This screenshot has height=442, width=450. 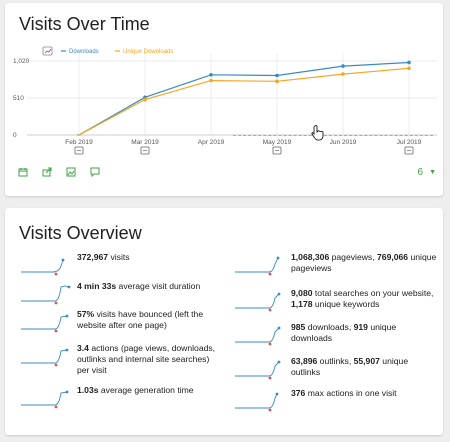 I want to click on y-tick-label: 510, so click(x=18, y=98).